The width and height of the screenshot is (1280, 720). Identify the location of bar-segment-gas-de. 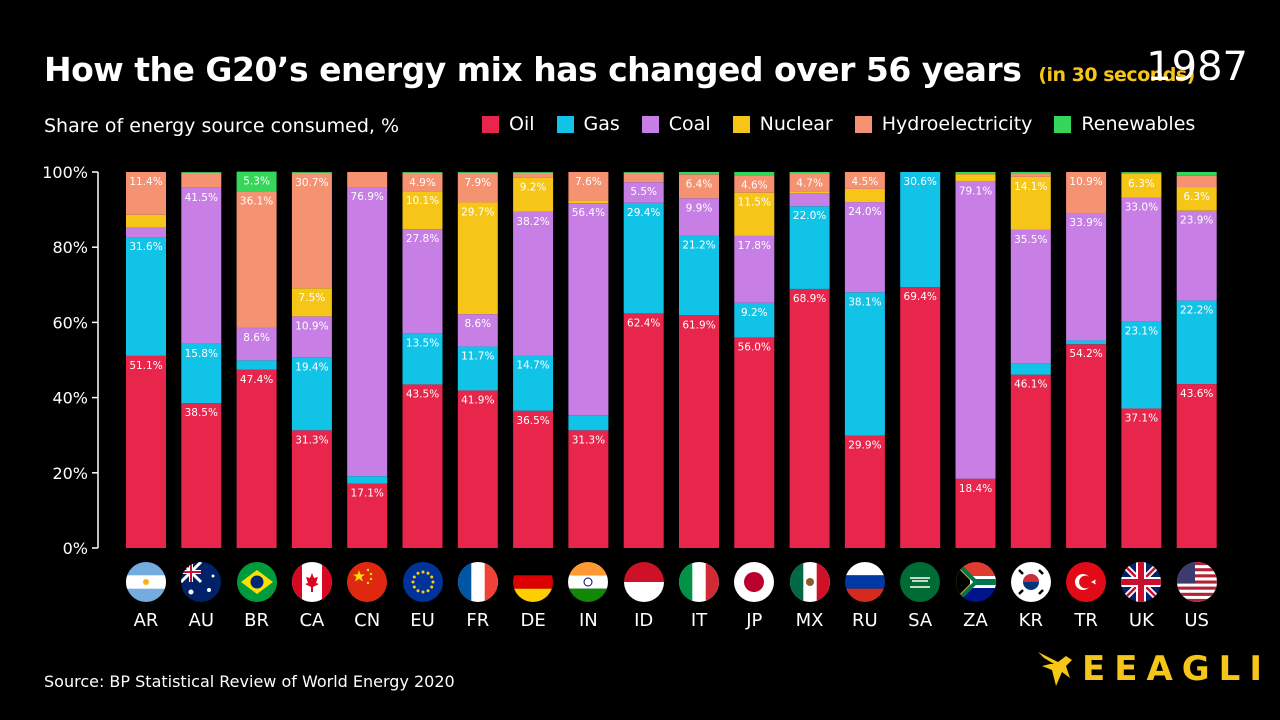
(533, 383).